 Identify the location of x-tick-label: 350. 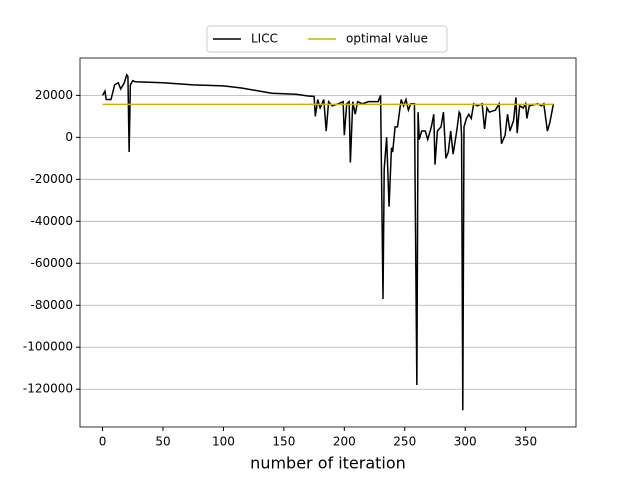
(525, 442).